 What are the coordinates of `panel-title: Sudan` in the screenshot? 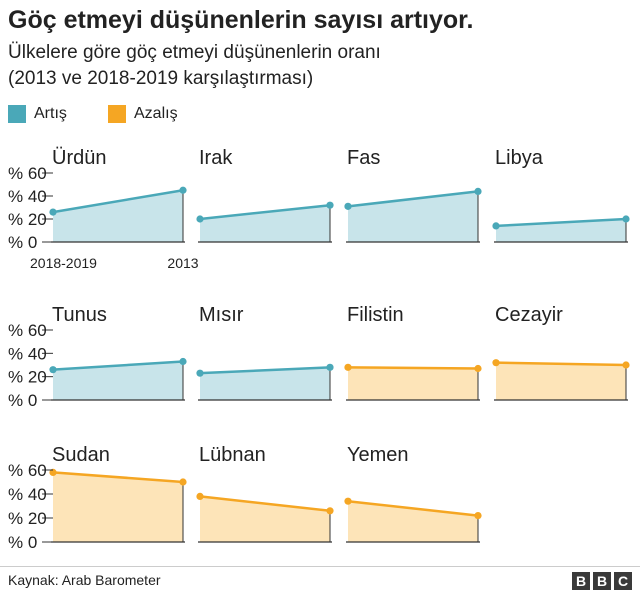 It's located at (81, 455).